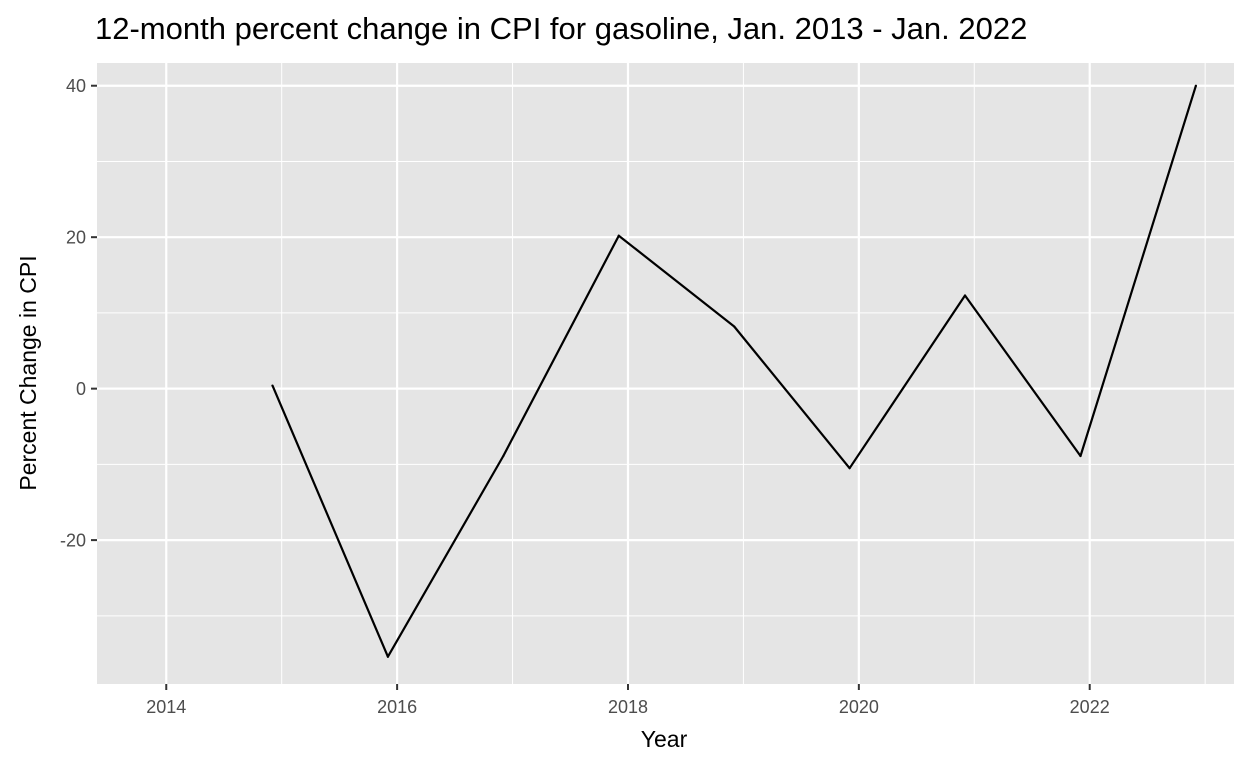  Describe the element at coordinates (1090, 707) in the screenshot. I see `x-tick-label: 2022` at that location.